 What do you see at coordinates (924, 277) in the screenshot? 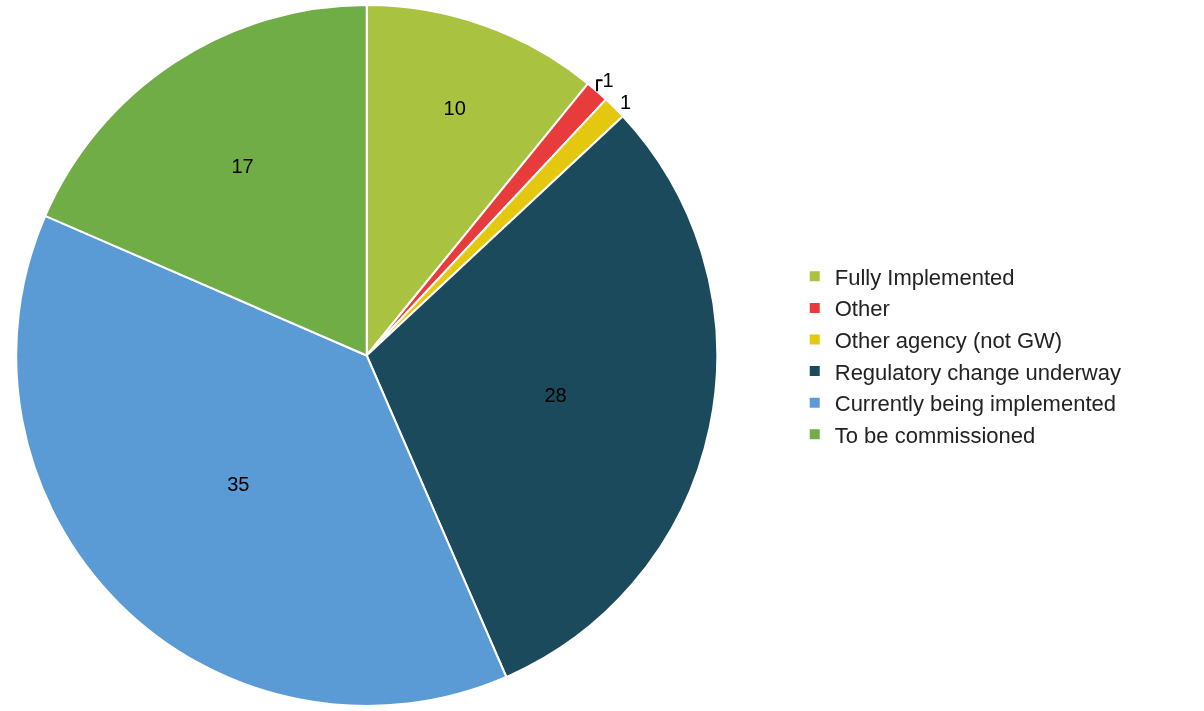
I see `legend-label: Fully Implemented` at bounding box center [924, 277].